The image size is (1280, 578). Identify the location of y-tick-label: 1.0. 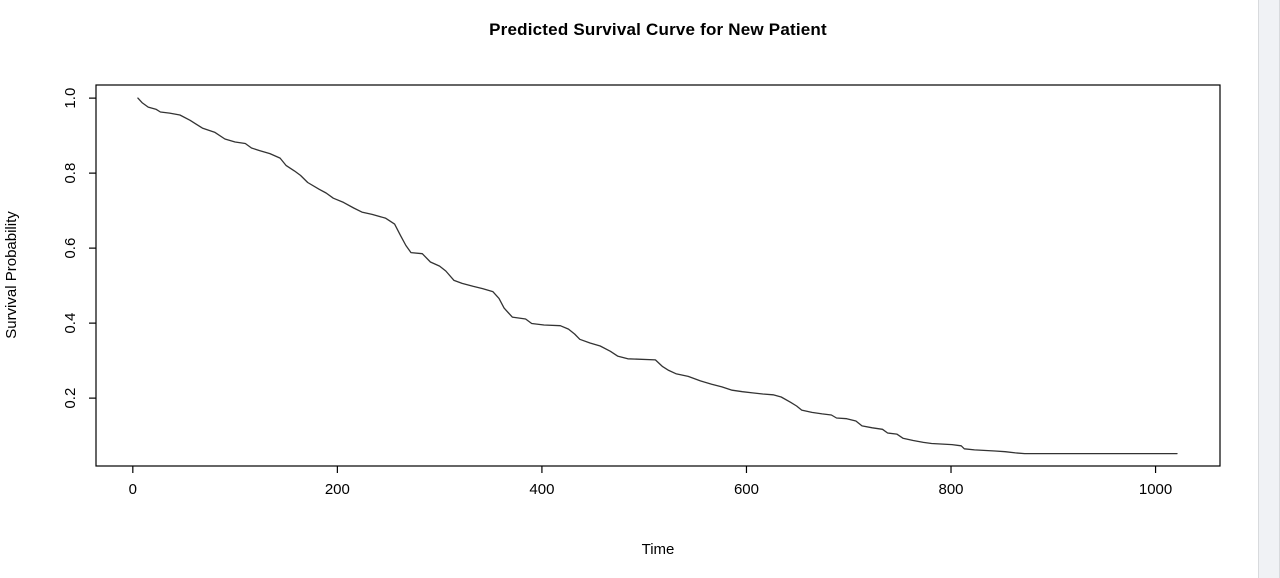
(70, 98).